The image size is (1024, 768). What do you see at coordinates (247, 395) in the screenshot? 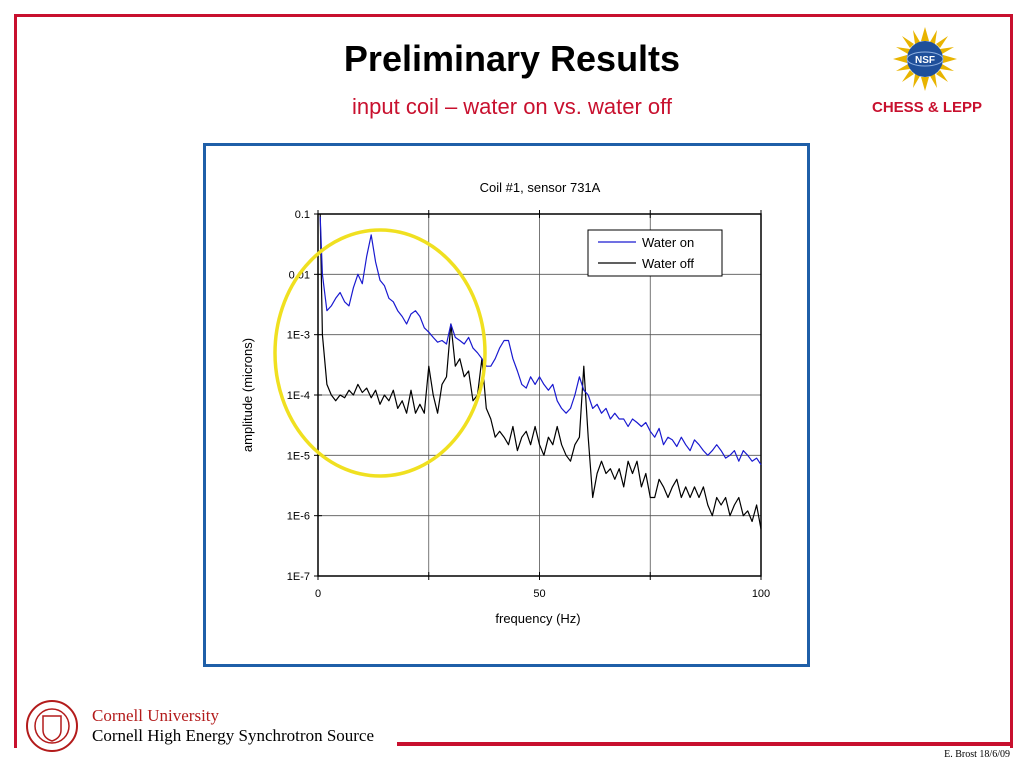
I see `y-axis-label: amplitude (microns)` at bounding box center [247, 395].